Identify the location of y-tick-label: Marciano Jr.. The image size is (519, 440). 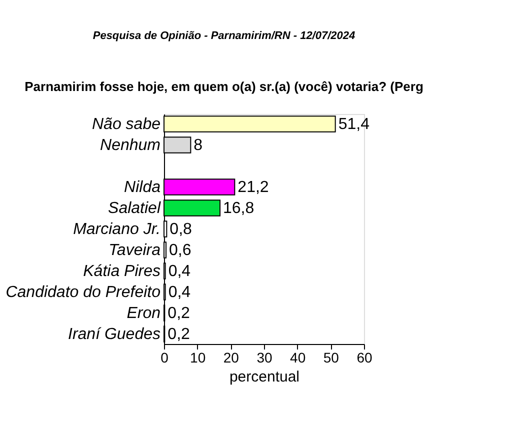
(116, 229).